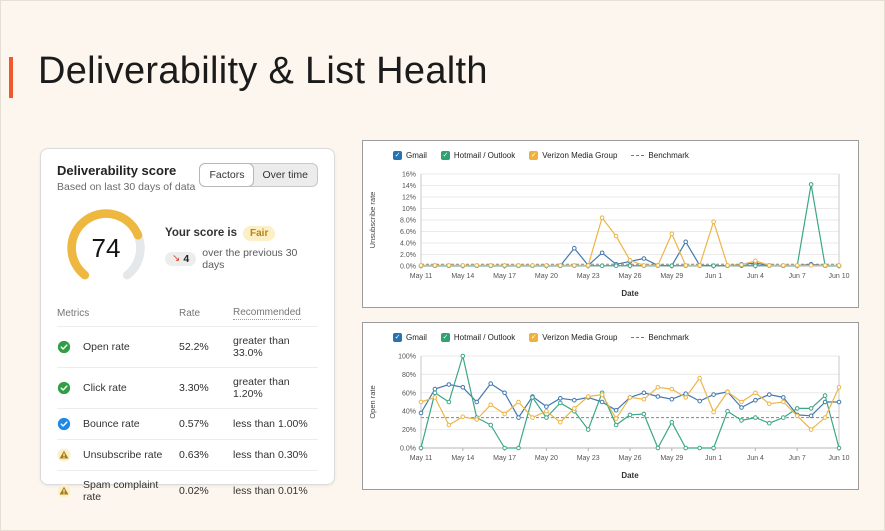  I want to click on metric-recommended: less than 1.00%, so click(270, 424).